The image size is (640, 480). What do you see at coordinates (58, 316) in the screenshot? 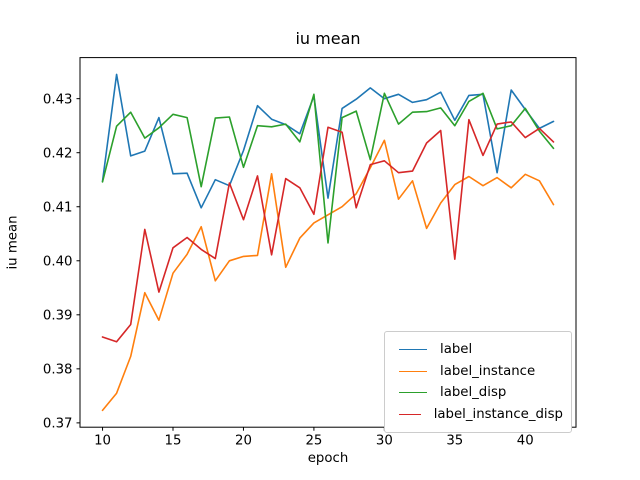
I see `y-tick-label: 0.39` at bounding box center [58, 316].